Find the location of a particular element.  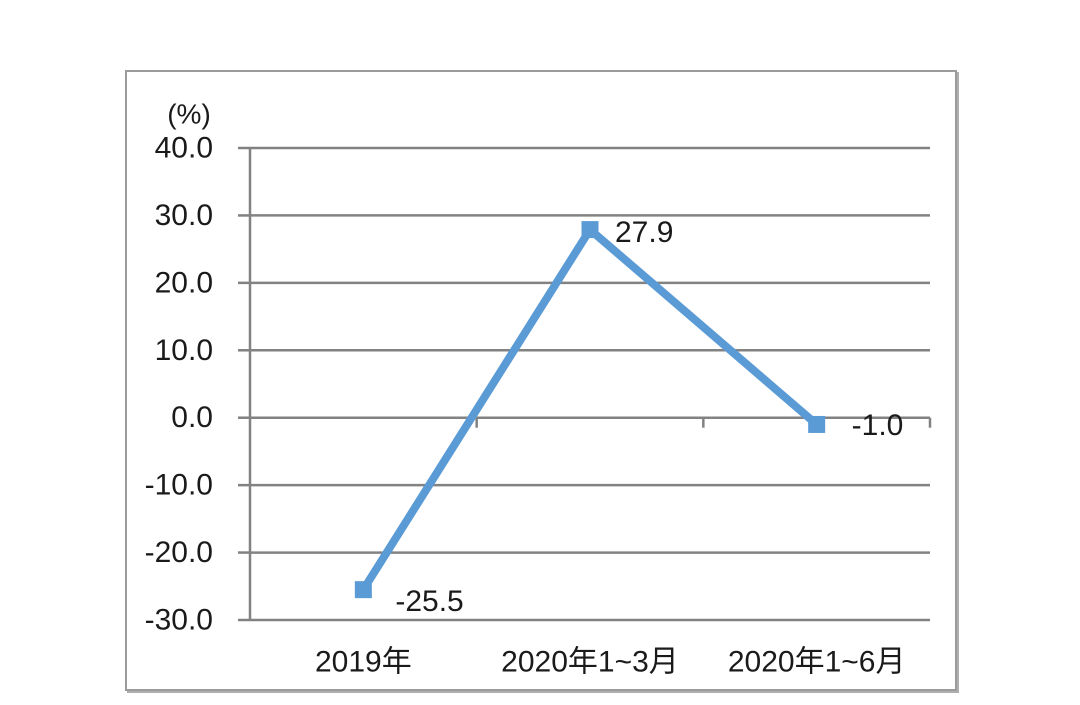

y-tick-label: 40.0 is located at coordinates (184, 148).